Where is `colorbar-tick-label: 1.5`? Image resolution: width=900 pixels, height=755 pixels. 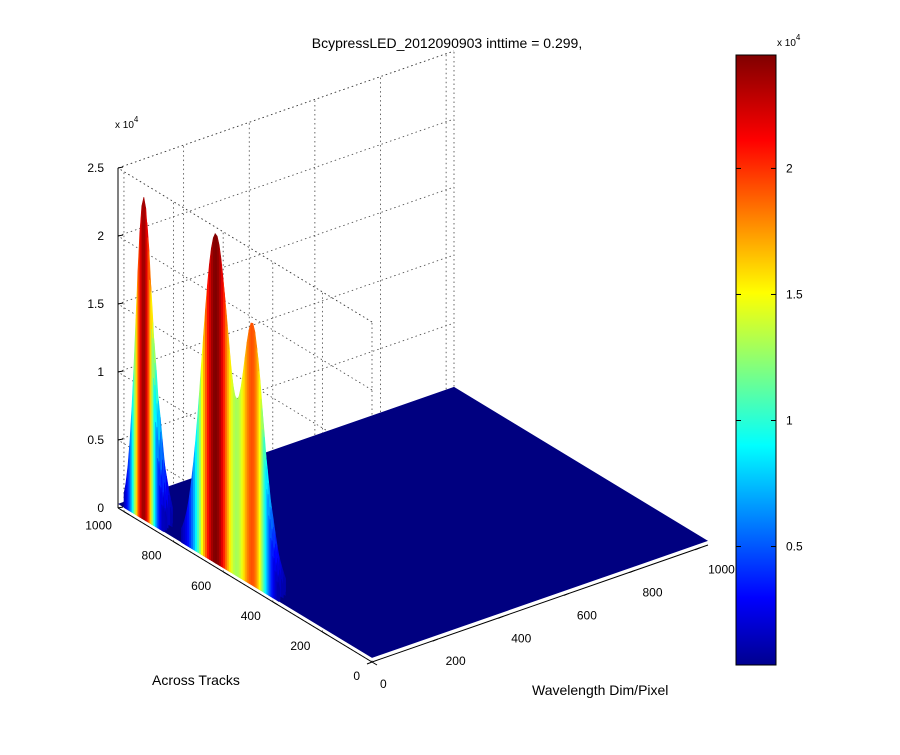 colorbar-tick-label: 1.5 is located at coordinates (794, 294).